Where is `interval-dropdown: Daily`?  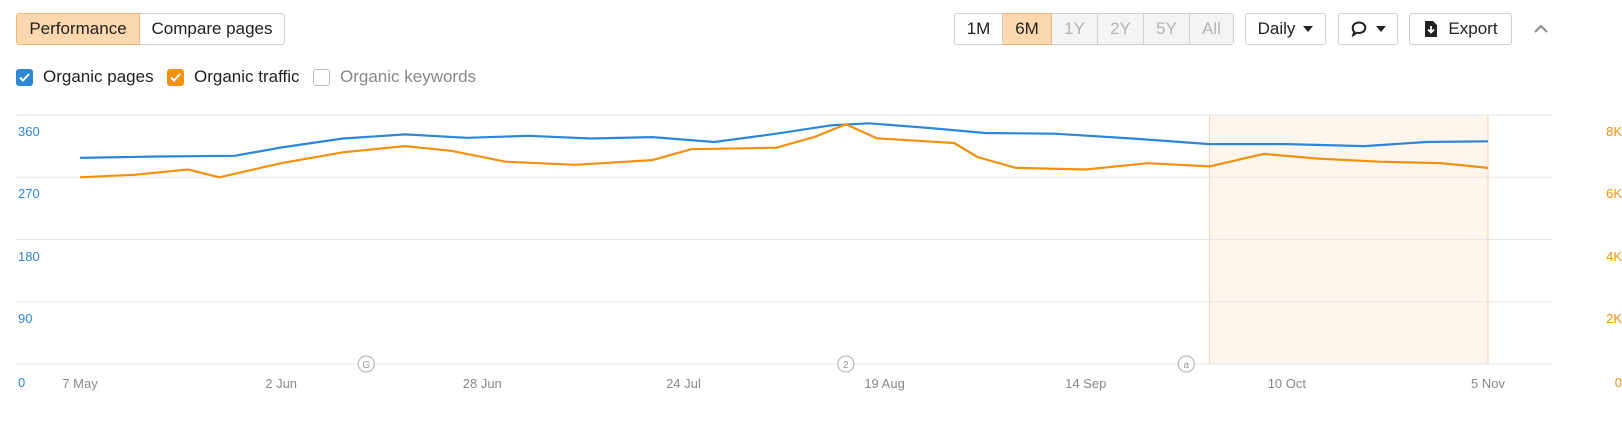
interval-dropdown: Daily is located at coordinates (1285, 29).